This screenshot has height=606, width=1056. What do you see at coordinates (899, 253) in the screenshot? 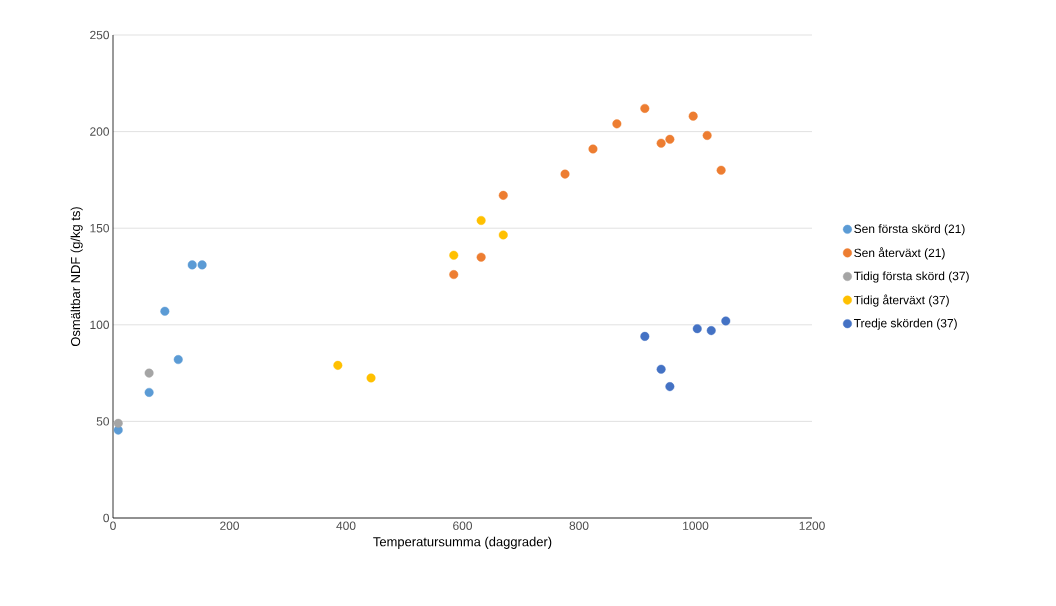
I see `legend-label: Sen återväxt (21)` at bounding box center [899, 253].